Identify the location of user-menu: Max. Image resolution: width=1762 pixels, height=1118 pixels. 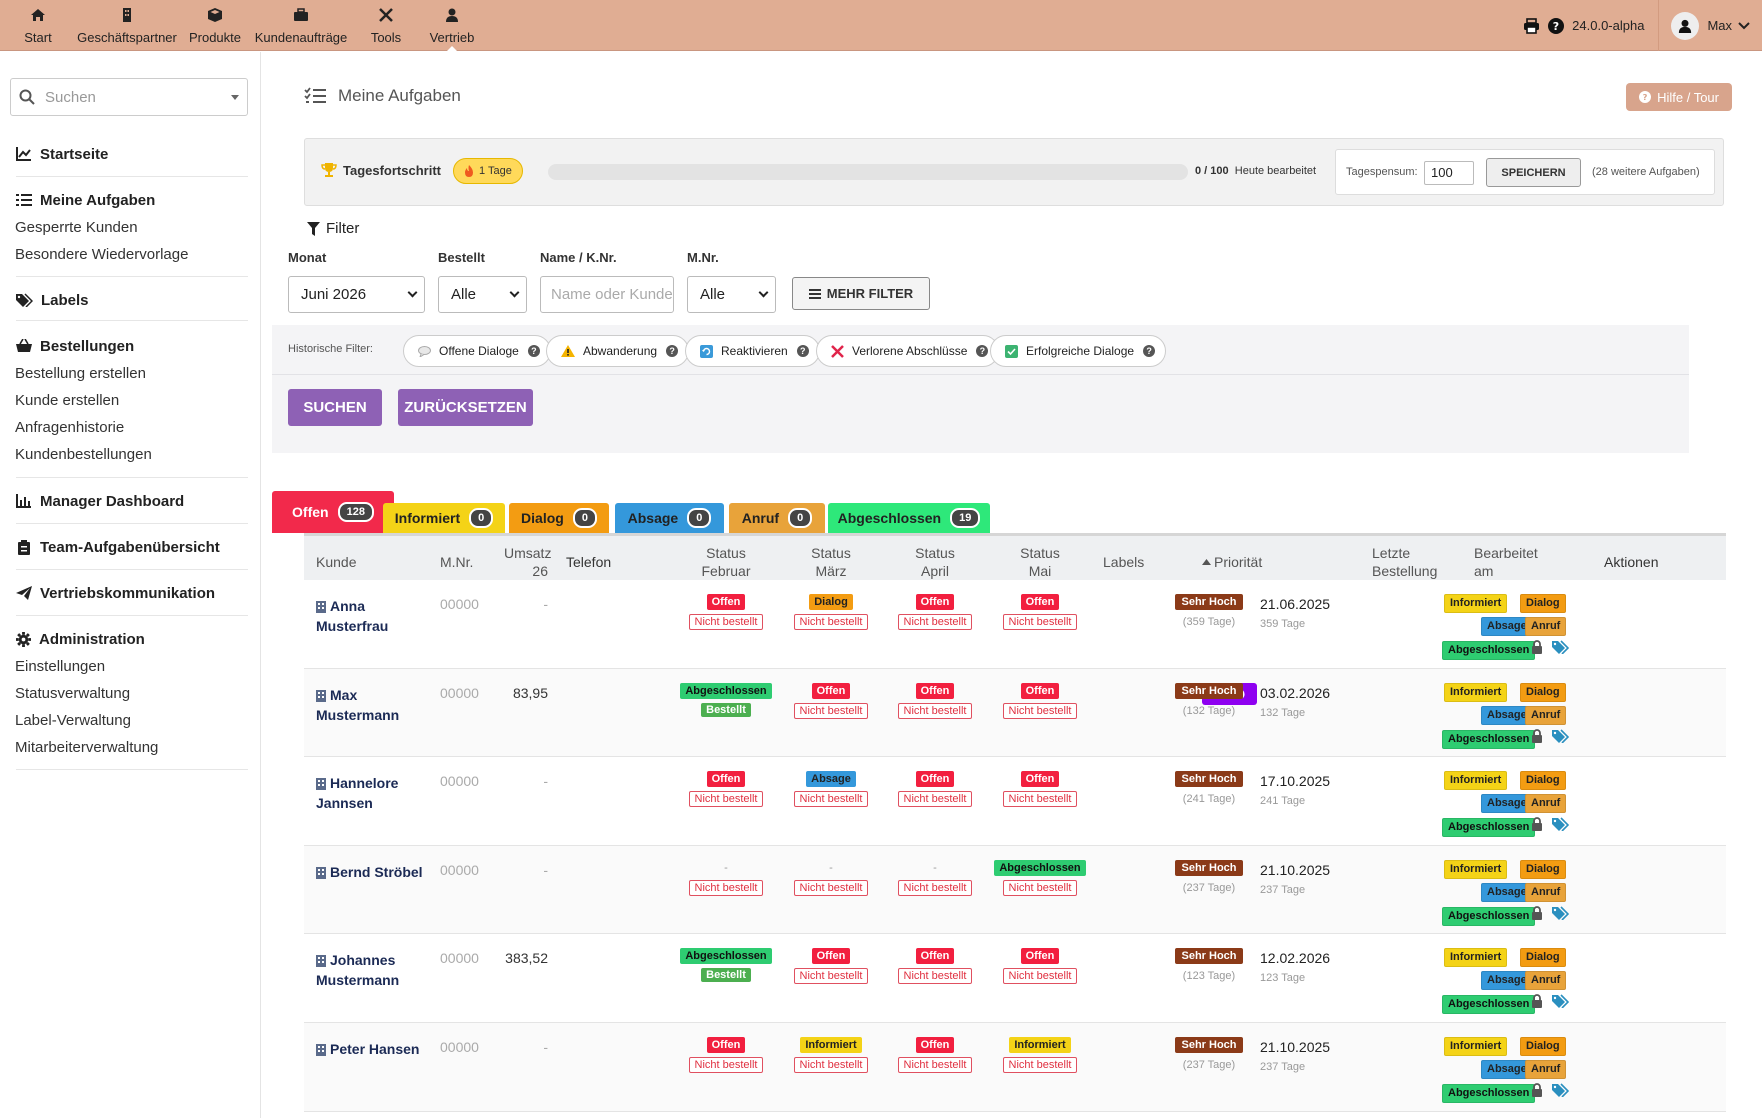
(1710, 25).